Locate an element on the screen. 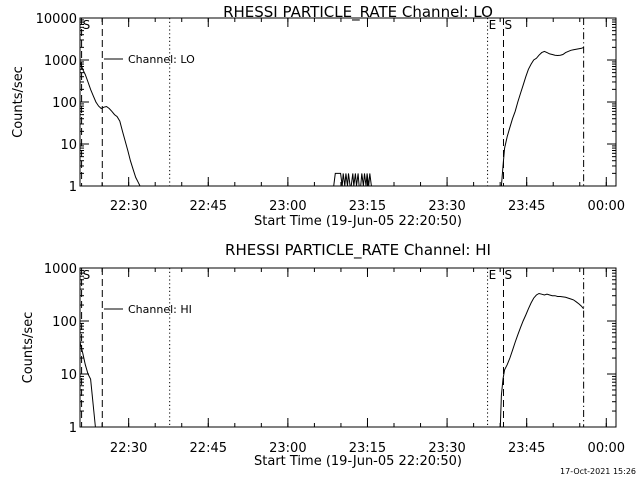 The width and height of the screenshot is (640, 480). chart-title: RHESSI PARTICLE_RATE Channel: HI is located at coordinates (358, 250).